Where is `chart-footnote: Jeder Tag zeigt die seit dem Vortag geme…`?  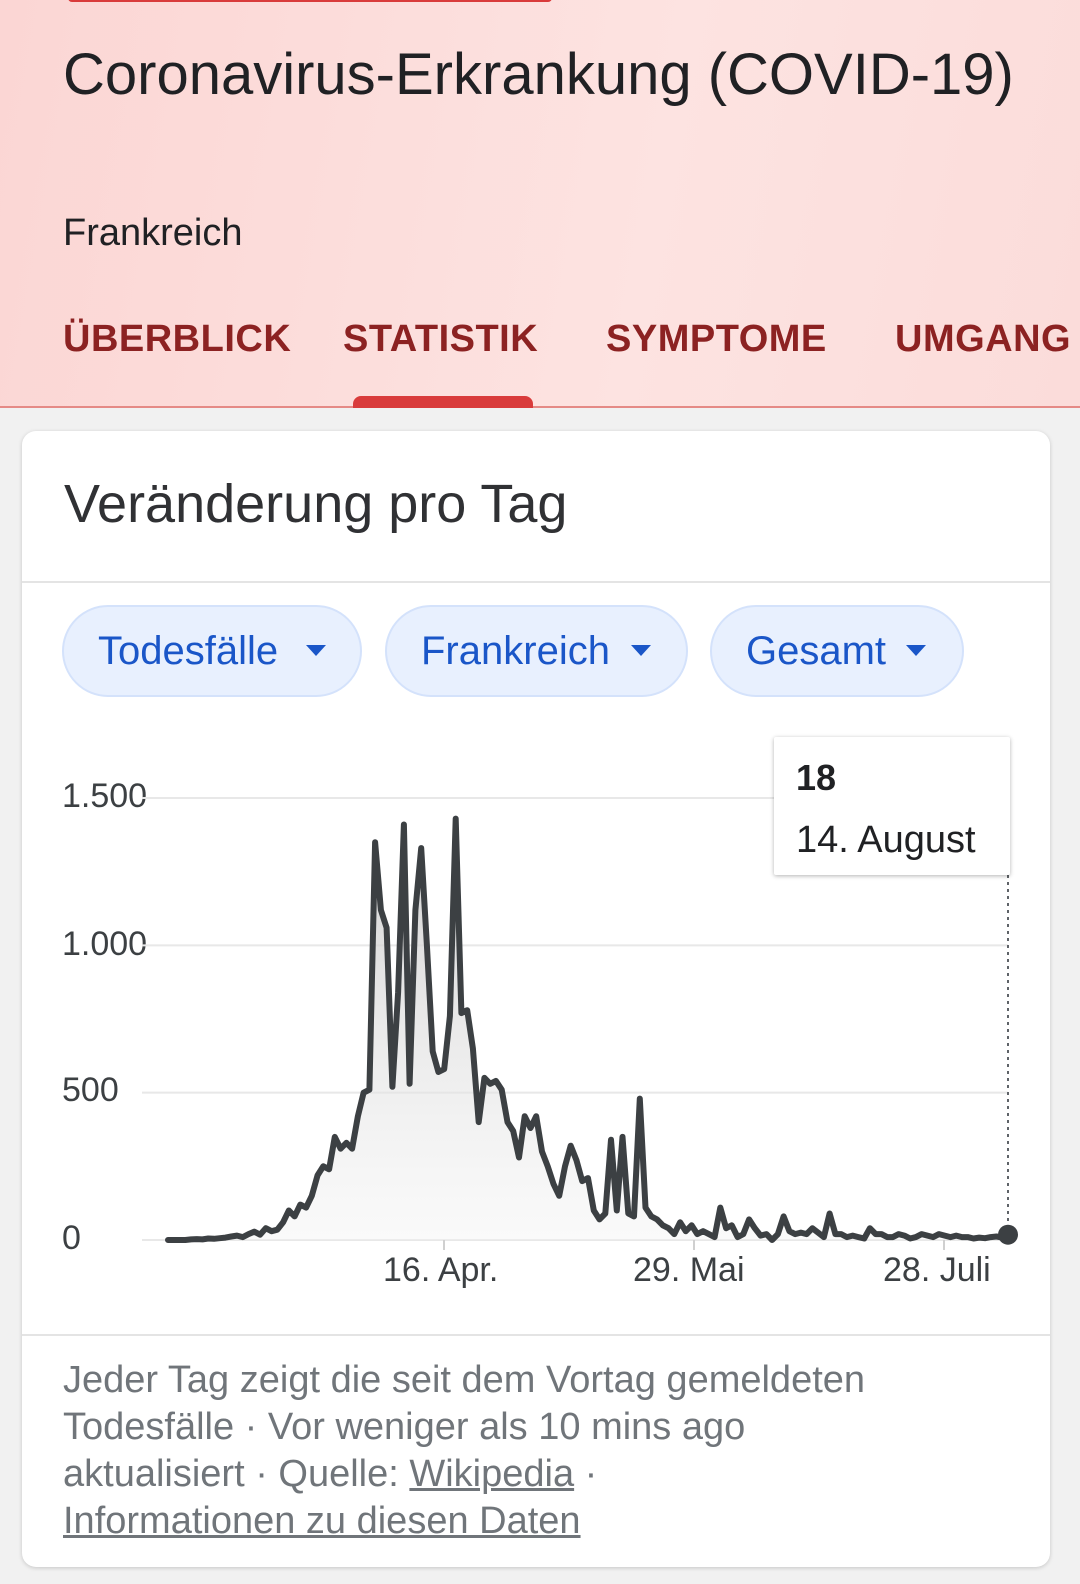 chart-footnote: Jeder Tag zeigt die seit dem Vortag geme… is located at coordinates (543, 1451).